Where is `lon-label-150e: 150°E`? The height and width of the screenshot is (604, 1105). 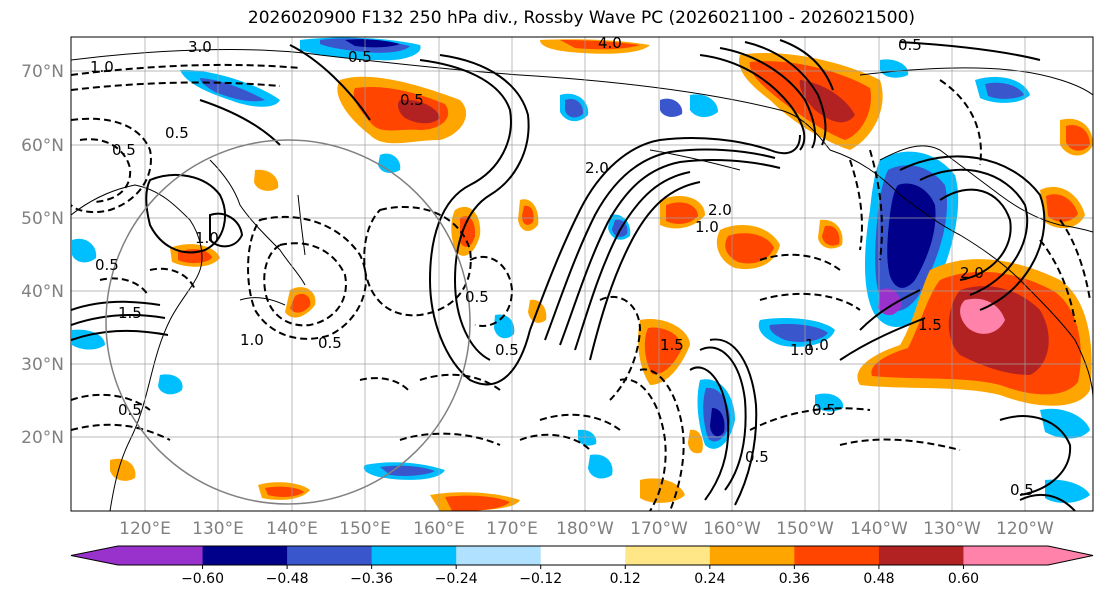
lon-label-150e: 150°E is located at coordinates (365, 529).